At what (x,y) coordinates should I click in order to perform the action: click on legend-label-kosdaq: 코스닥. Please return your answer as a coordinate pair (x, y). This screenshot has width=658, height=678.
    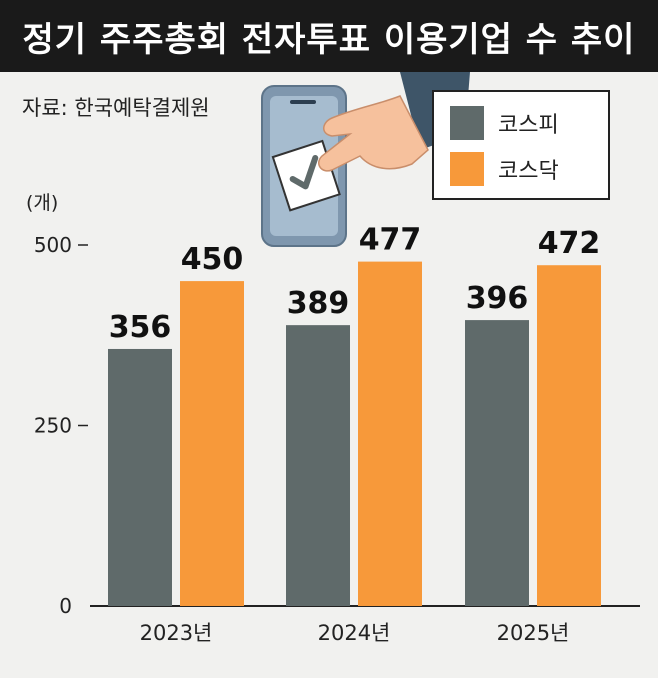
    Looking at the image, I should click on (528, 171).